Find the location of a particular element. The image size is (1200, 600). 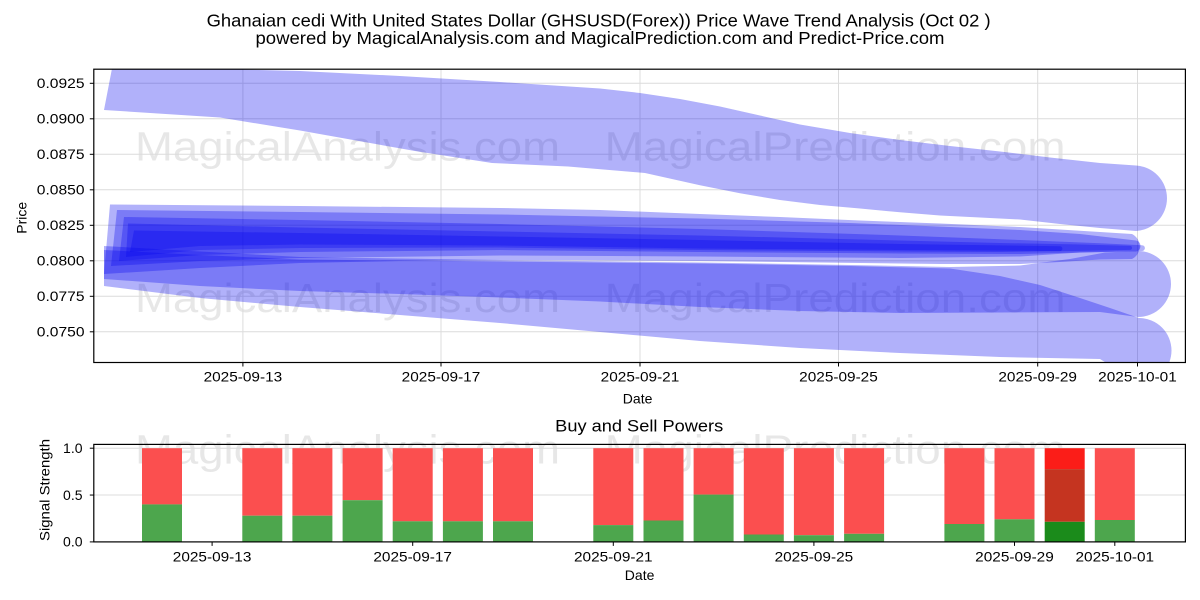

svg-text: 0.0875 is located at coordinates (61, 154).